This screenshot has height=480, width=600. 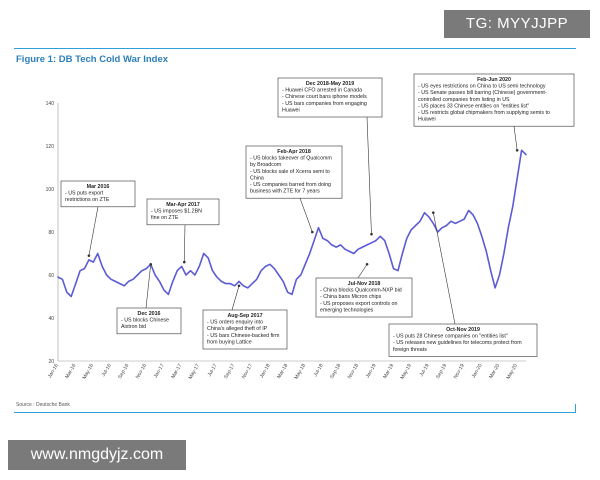 What do you see at coordinates (107, 370) in the screenshot?
I see `x-tick-label: Jul-16` at bounding box center [107, 370].